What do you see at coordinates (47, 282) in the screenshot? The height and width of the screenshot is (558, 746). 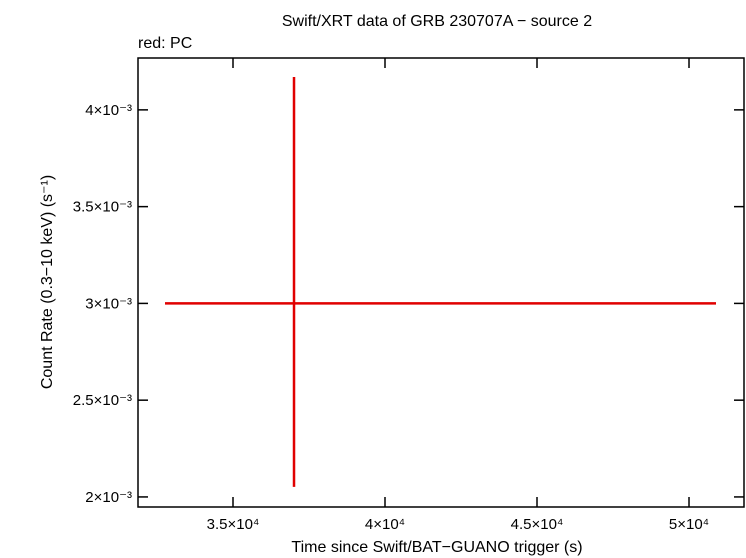 I see `y-axis-label: Count Rate (0.3−10 keV) (s⁻¹)` at bounding box center [47, 282].